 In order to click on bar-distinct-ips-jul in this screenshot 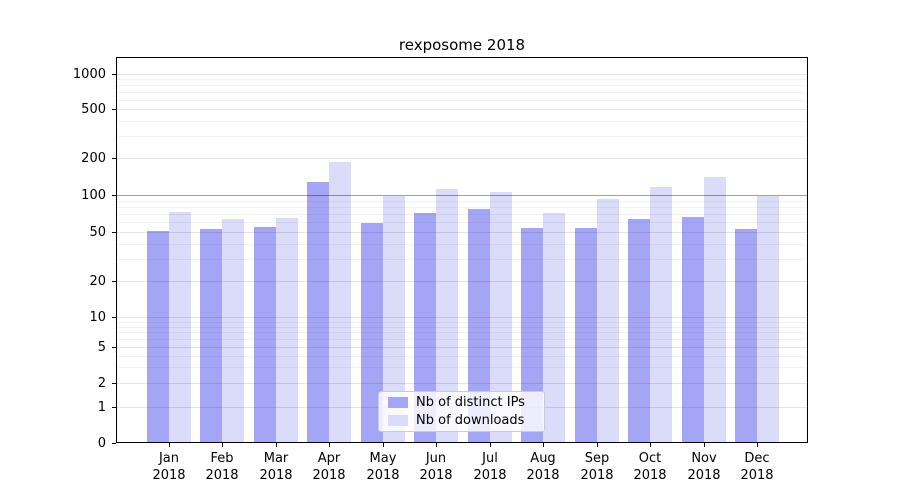, I will do `click(478, 325)`.